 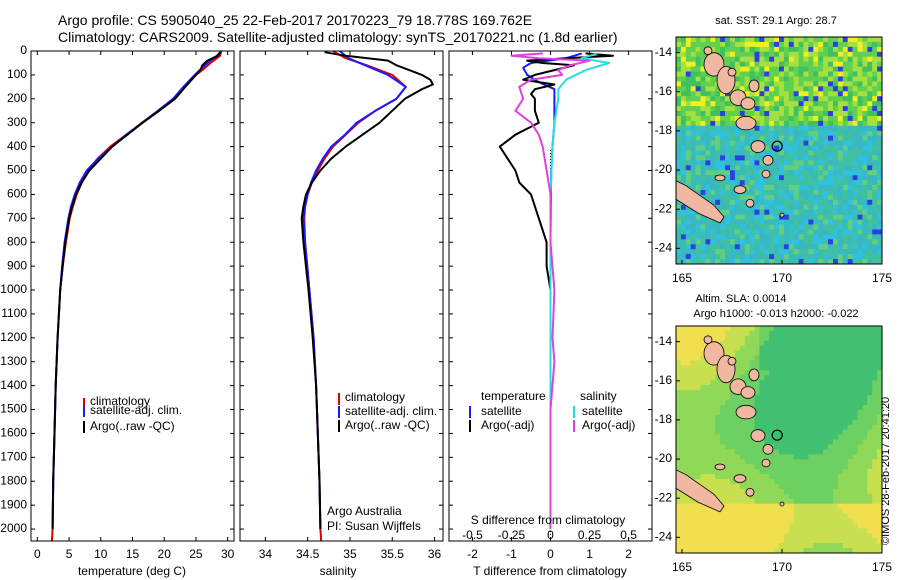 I want to click on y-tick-label: -22, so click(x=664, y=208).